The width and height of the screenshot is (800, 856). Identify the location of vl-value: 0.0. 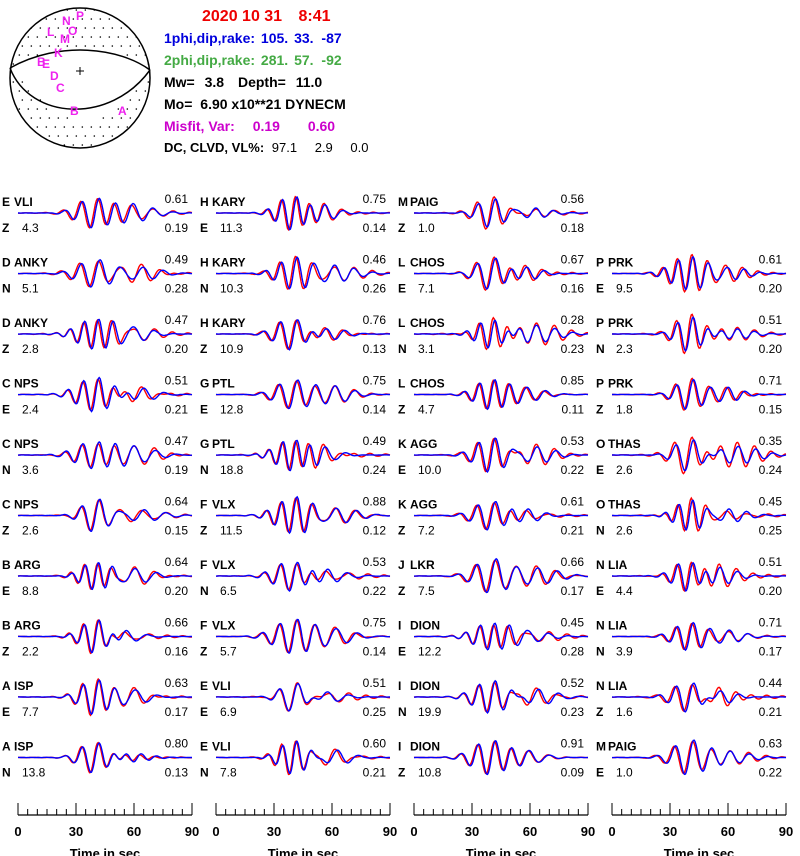
(359, 147).